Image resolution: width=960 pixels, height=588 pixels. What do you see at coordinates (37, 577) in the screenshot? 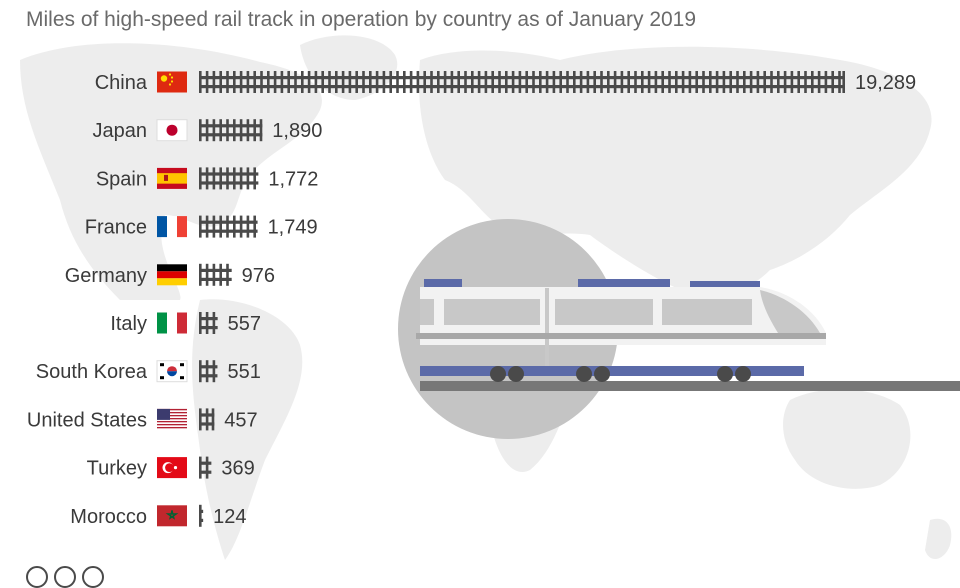
I see `creative-commons-icon` at bounding box center [37, 577].